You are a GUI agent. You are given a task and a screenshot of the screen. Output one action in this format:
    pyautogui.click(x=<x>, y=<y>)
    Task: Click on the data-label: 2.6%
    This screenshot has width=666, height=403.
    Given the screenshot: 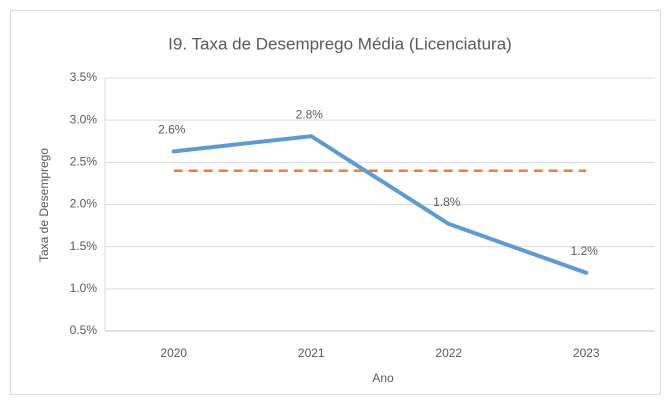 What is the action you would take?
    pyautogui.click(x=172, y=130)
    